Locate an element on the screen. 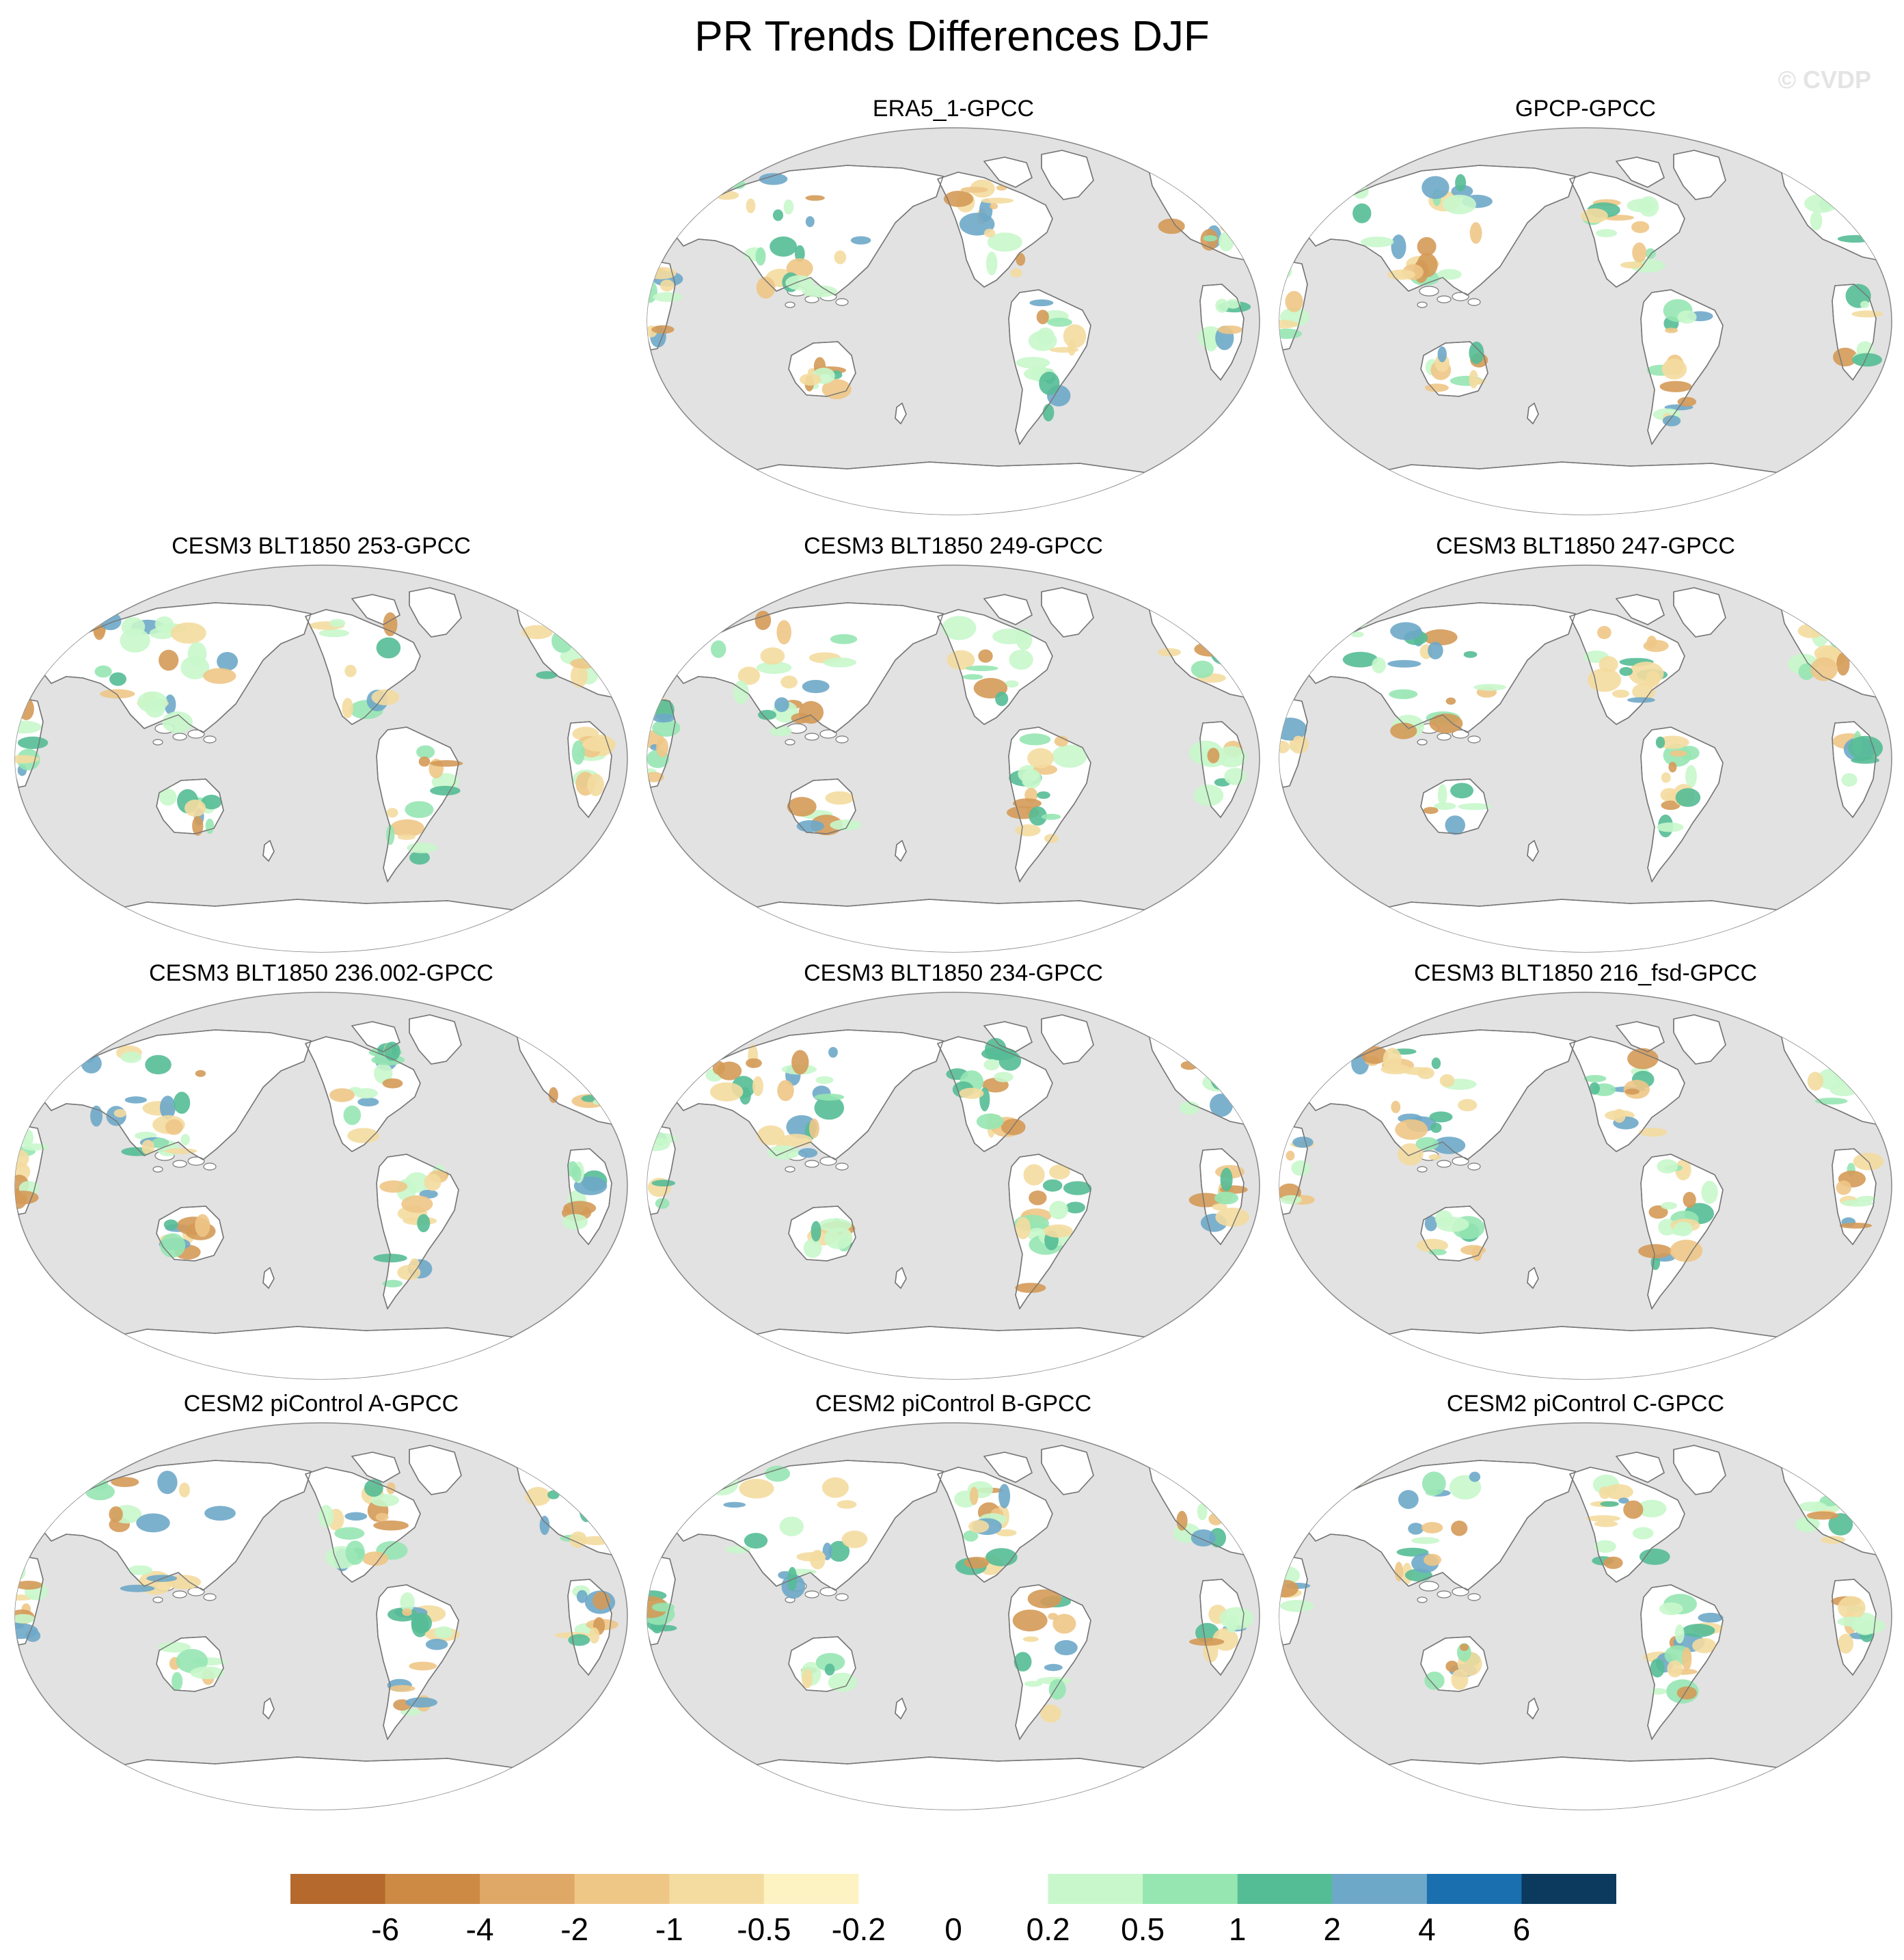  panel-title: CESM2 piControl C-GPCC is located at coordinates (1585, 1404).